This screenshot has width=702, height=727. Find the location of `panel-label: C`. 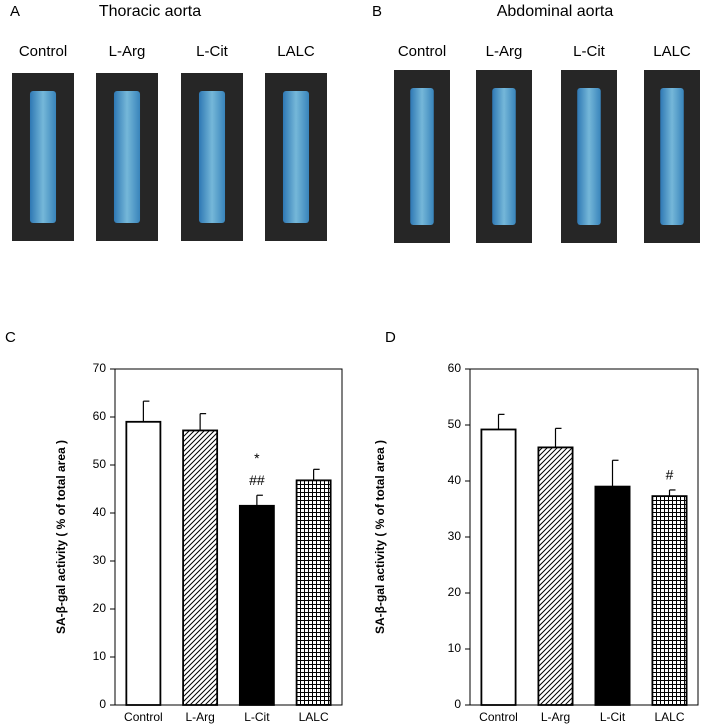

panel-label: C is located at coordinates (10, 337).